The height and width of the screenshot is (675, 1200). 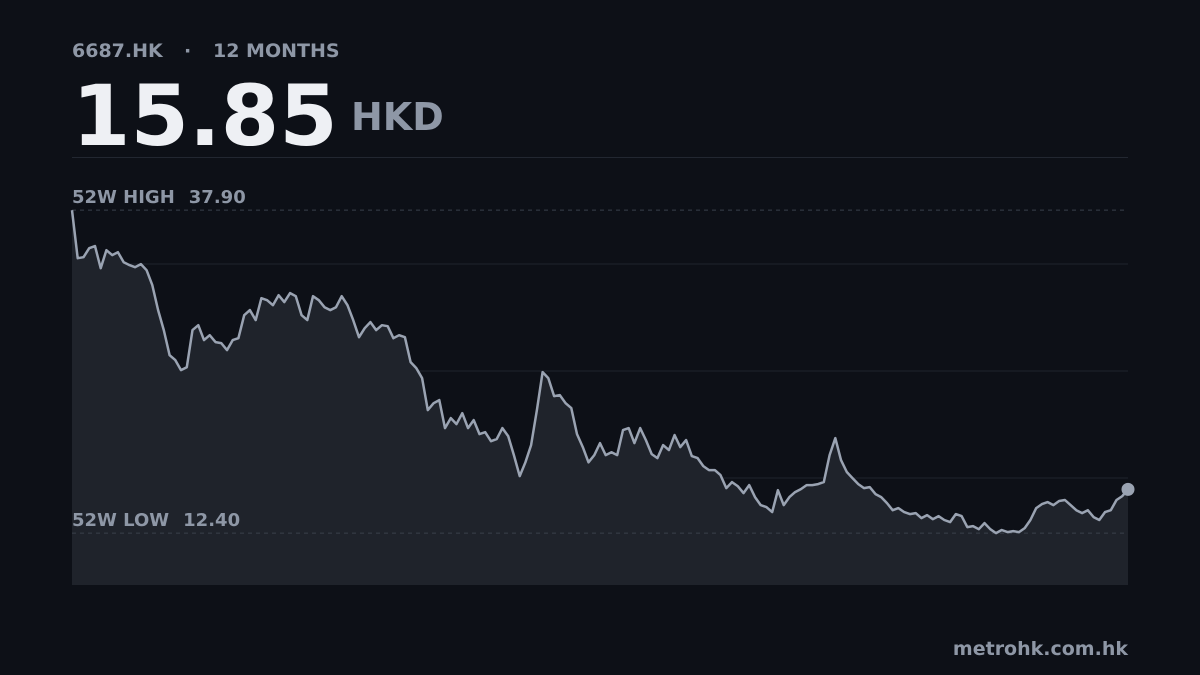 What do you see at coordinates (211, 520) in the screenshot?
I see `reference-value: 12.40` at bounding box center [211, 520].